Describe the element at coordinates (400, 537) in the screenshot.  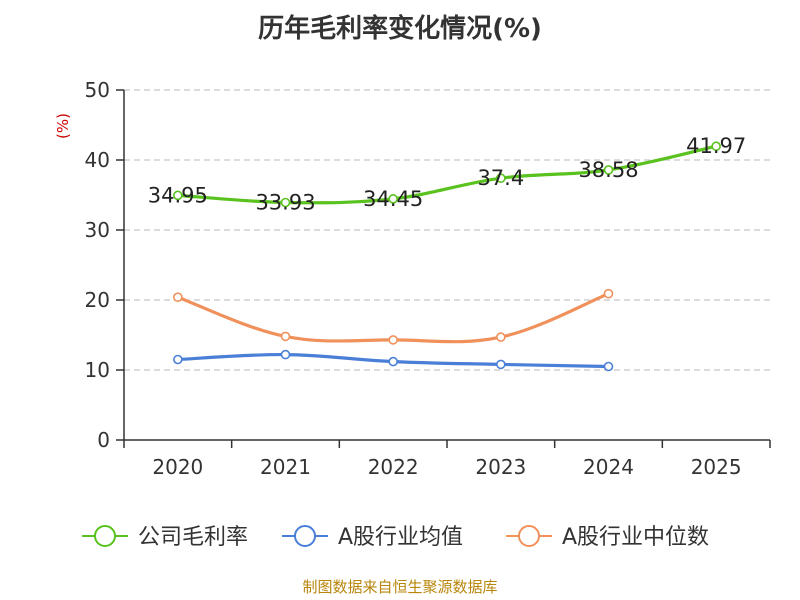
I see `legend-label: A股行业均值` at that location.